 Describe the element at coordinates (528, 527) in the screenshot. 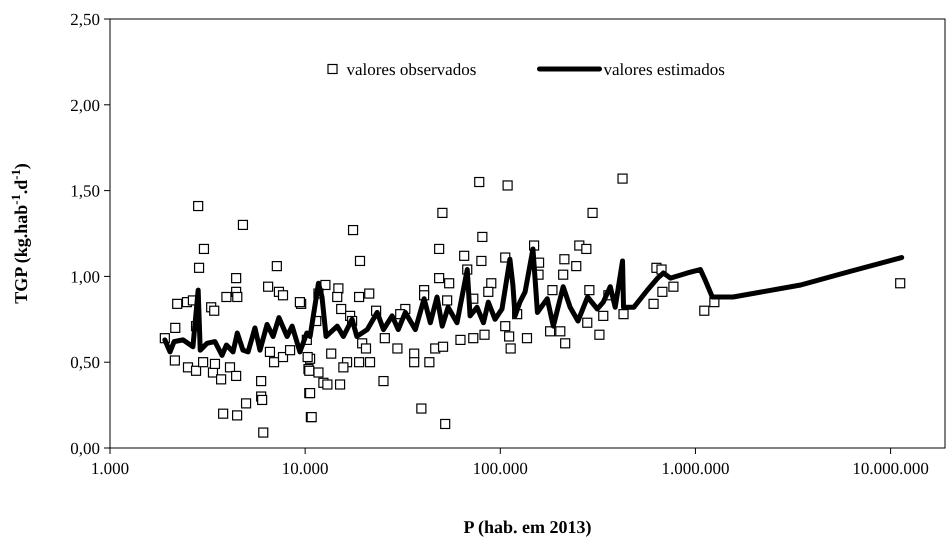

I see `x-axis-title: P (hab. em 2013)` at that location.